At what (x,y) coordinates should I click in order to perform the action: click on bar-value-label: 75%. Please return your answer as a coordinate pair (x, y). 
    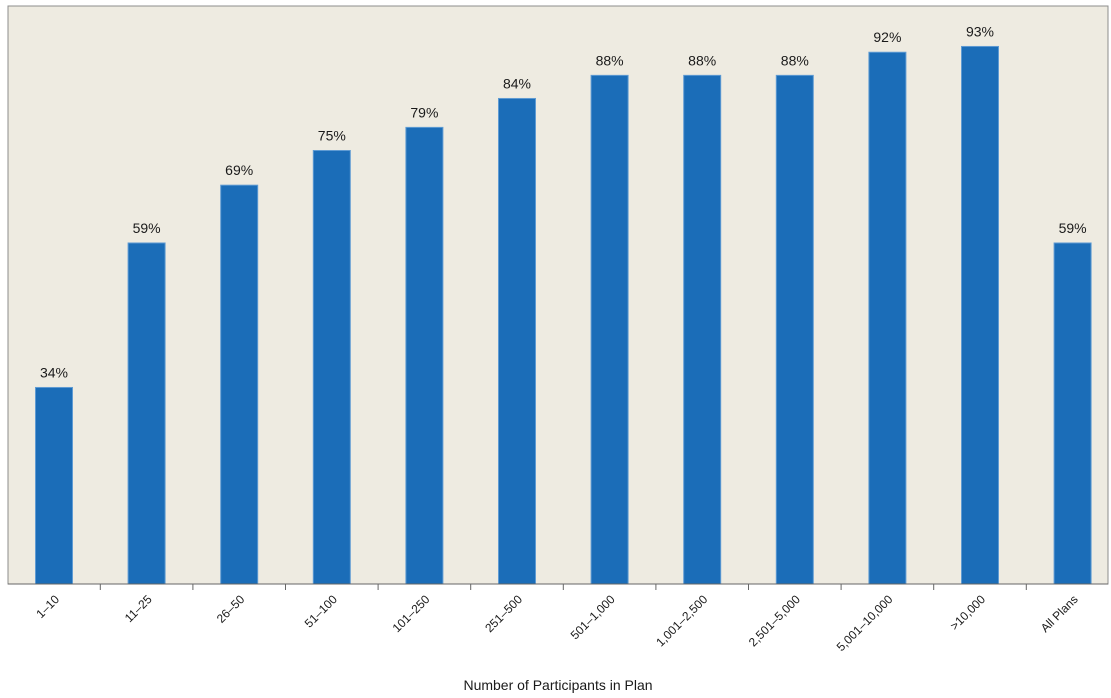
    Looking at the image, I should click on (332, 136).